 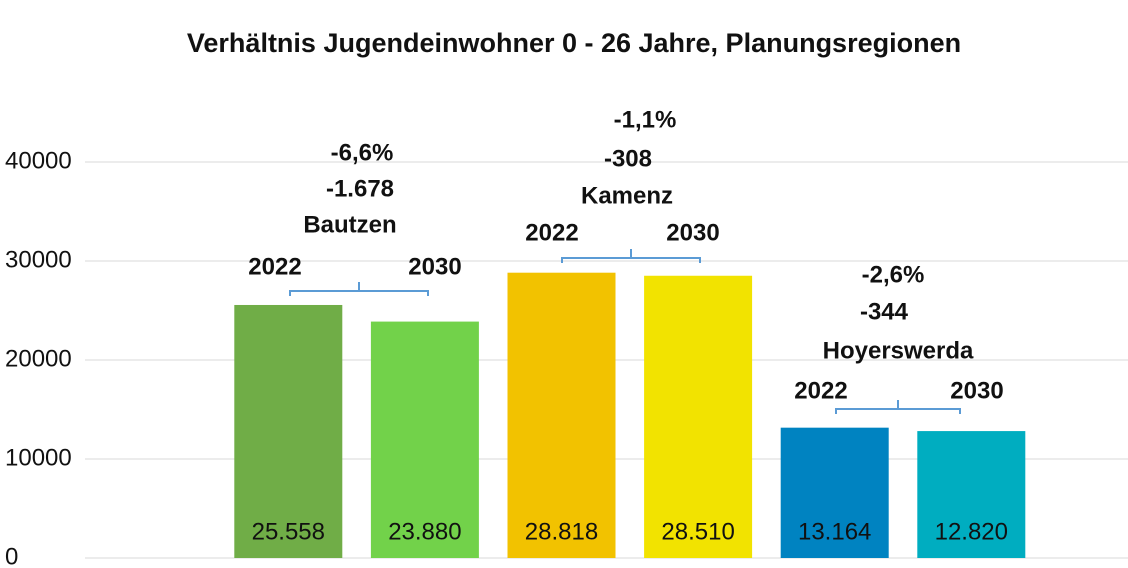 What do you see at coordinates (628, 158) in the screenshot?
I see `annotation: -308` at bounding box center [628, 158].